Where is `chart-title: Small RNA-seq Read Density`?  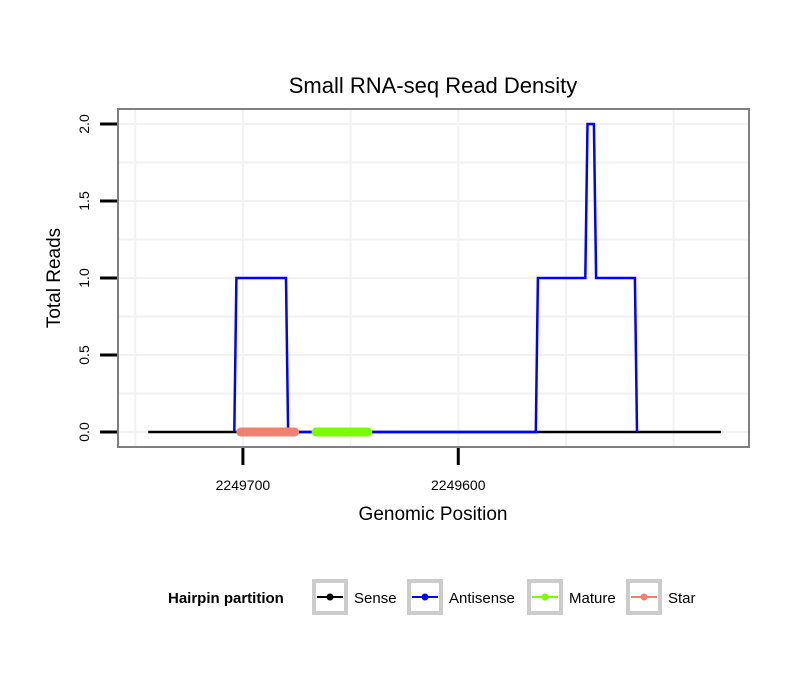
chart-title: Small RNA-seq Read Density is located at coordinates (433, 85).